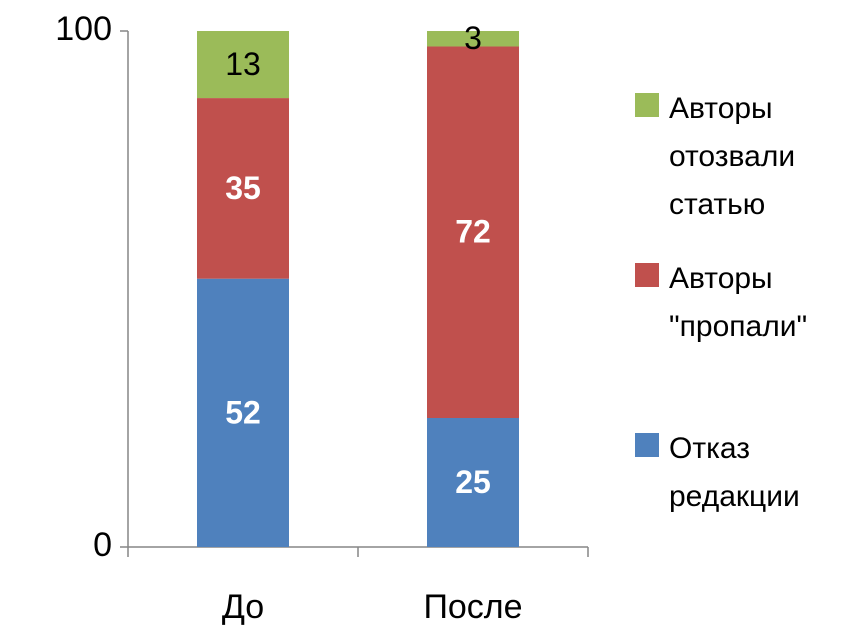 Image resolution: width=856 pixels, height=630 pixels. What do you see at coordinates (734, 472) in the screenshot?
I see `legend-label: Отказ редакции` at bounding box center [734, 472].